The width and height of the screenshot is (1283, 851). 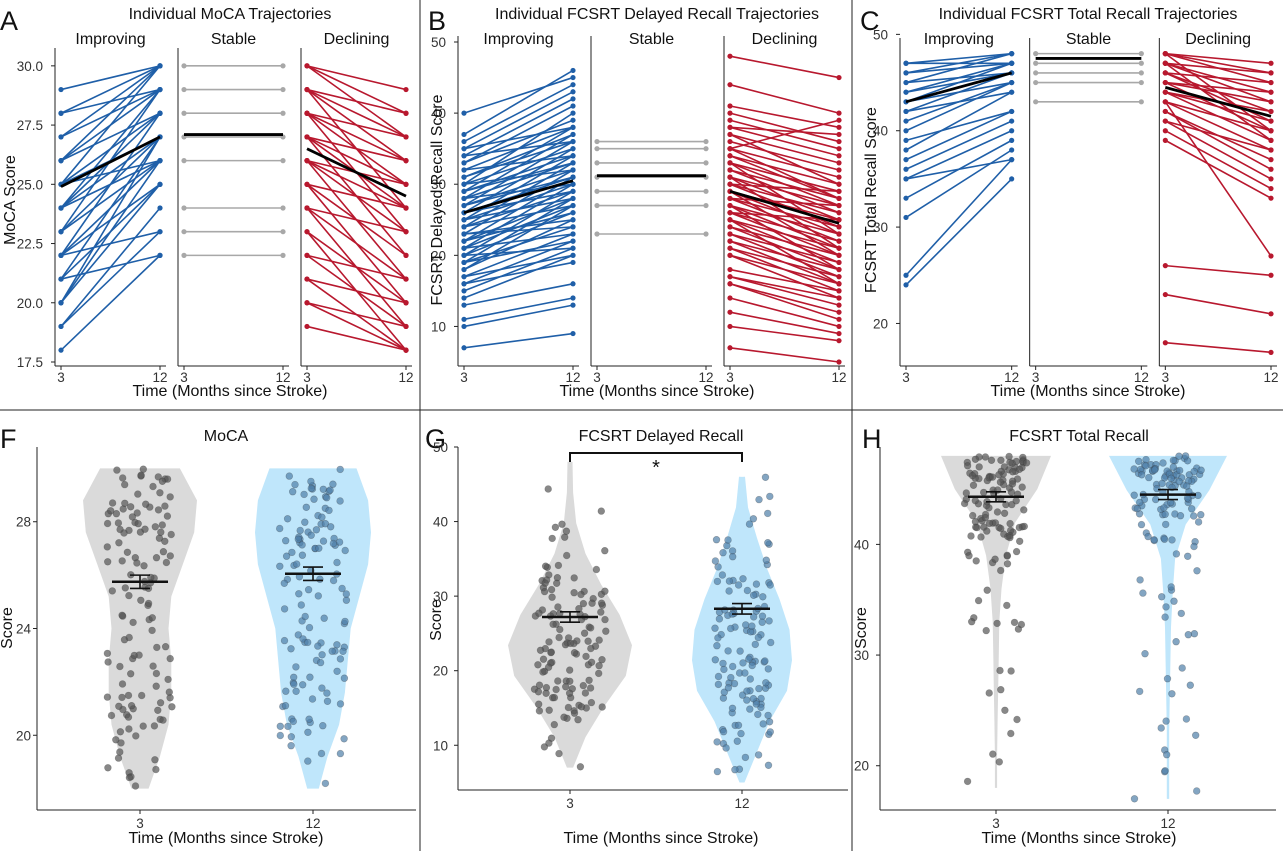 What do you see at coordinates (437, 199) in the screenshot?
I see `y-axis-title: FCSRT Delayed Recall Score` at bounding box center [437, 199].